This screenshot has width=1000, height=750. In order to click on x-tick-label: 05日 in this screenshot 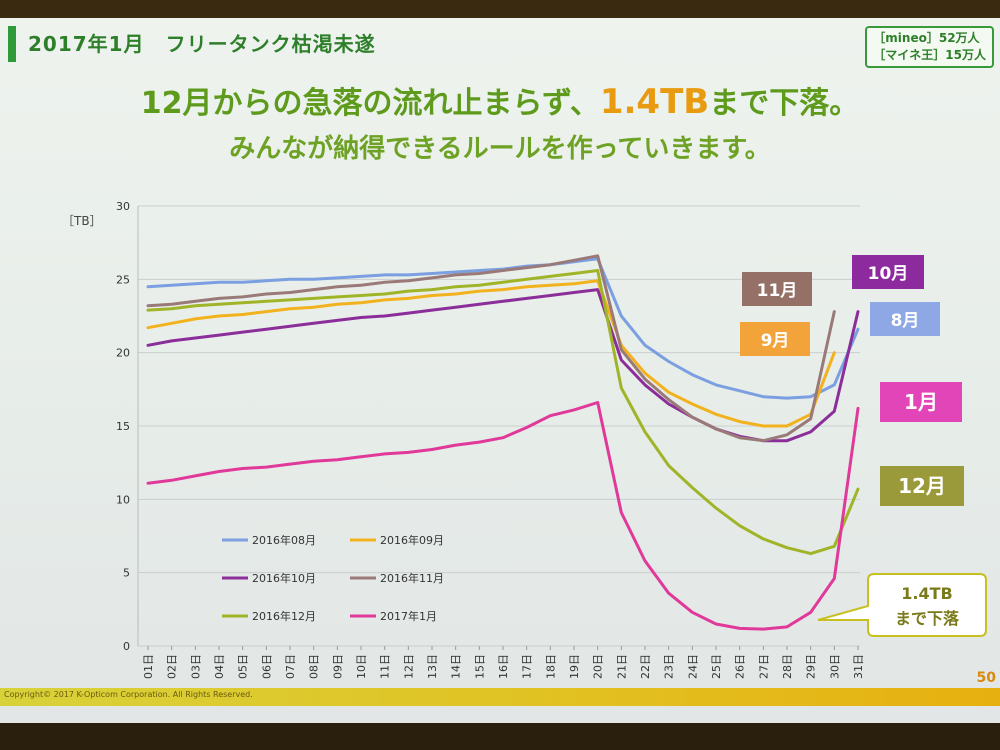, I will do `click(243, 666)`.